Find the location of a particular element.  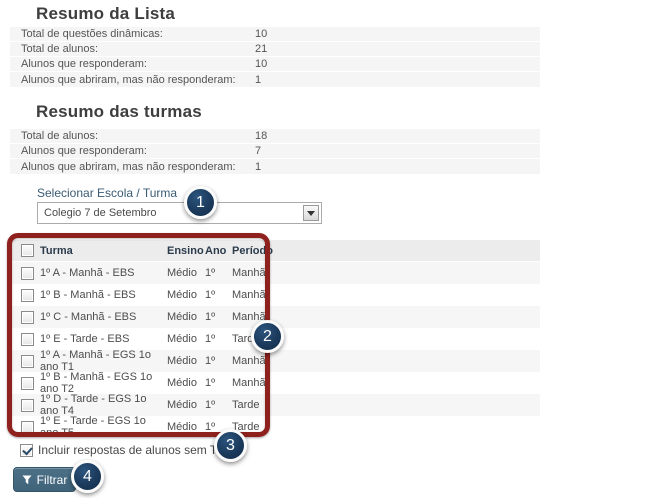

school-class-selector-label: Selecionar Escola / Turma is located at coordinates (107, 193).